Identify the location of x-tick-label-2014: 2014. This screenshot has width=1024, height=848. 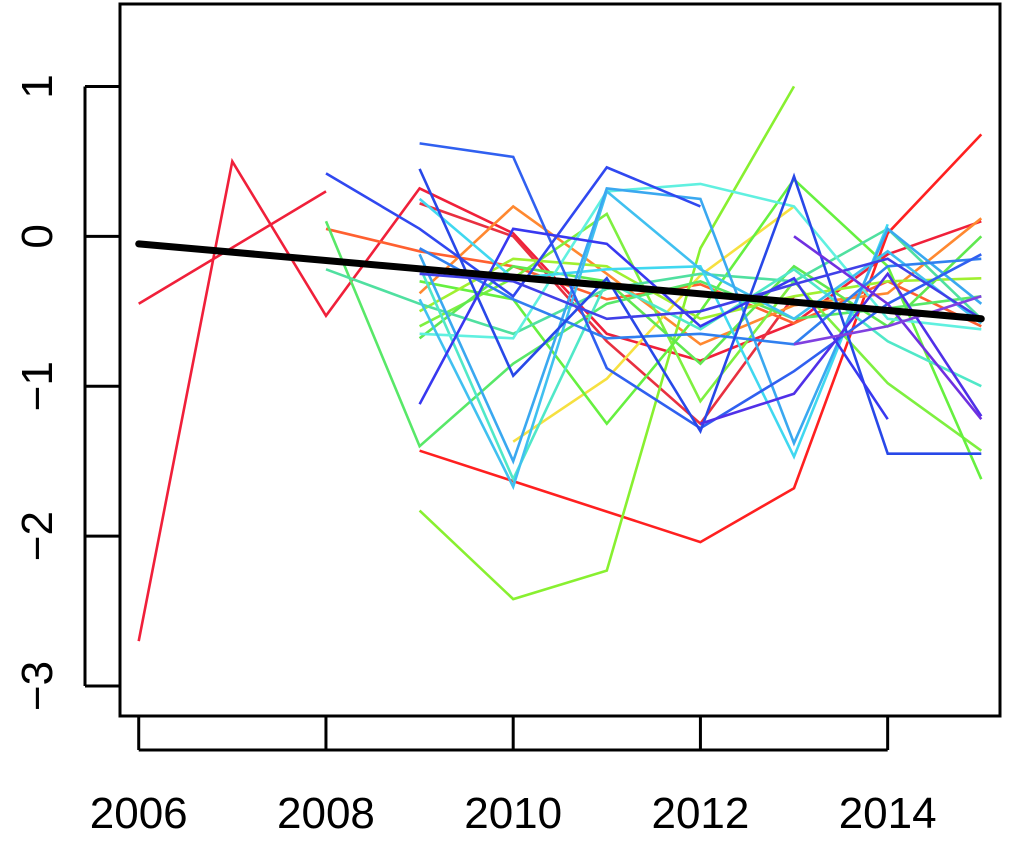
(888, 813).